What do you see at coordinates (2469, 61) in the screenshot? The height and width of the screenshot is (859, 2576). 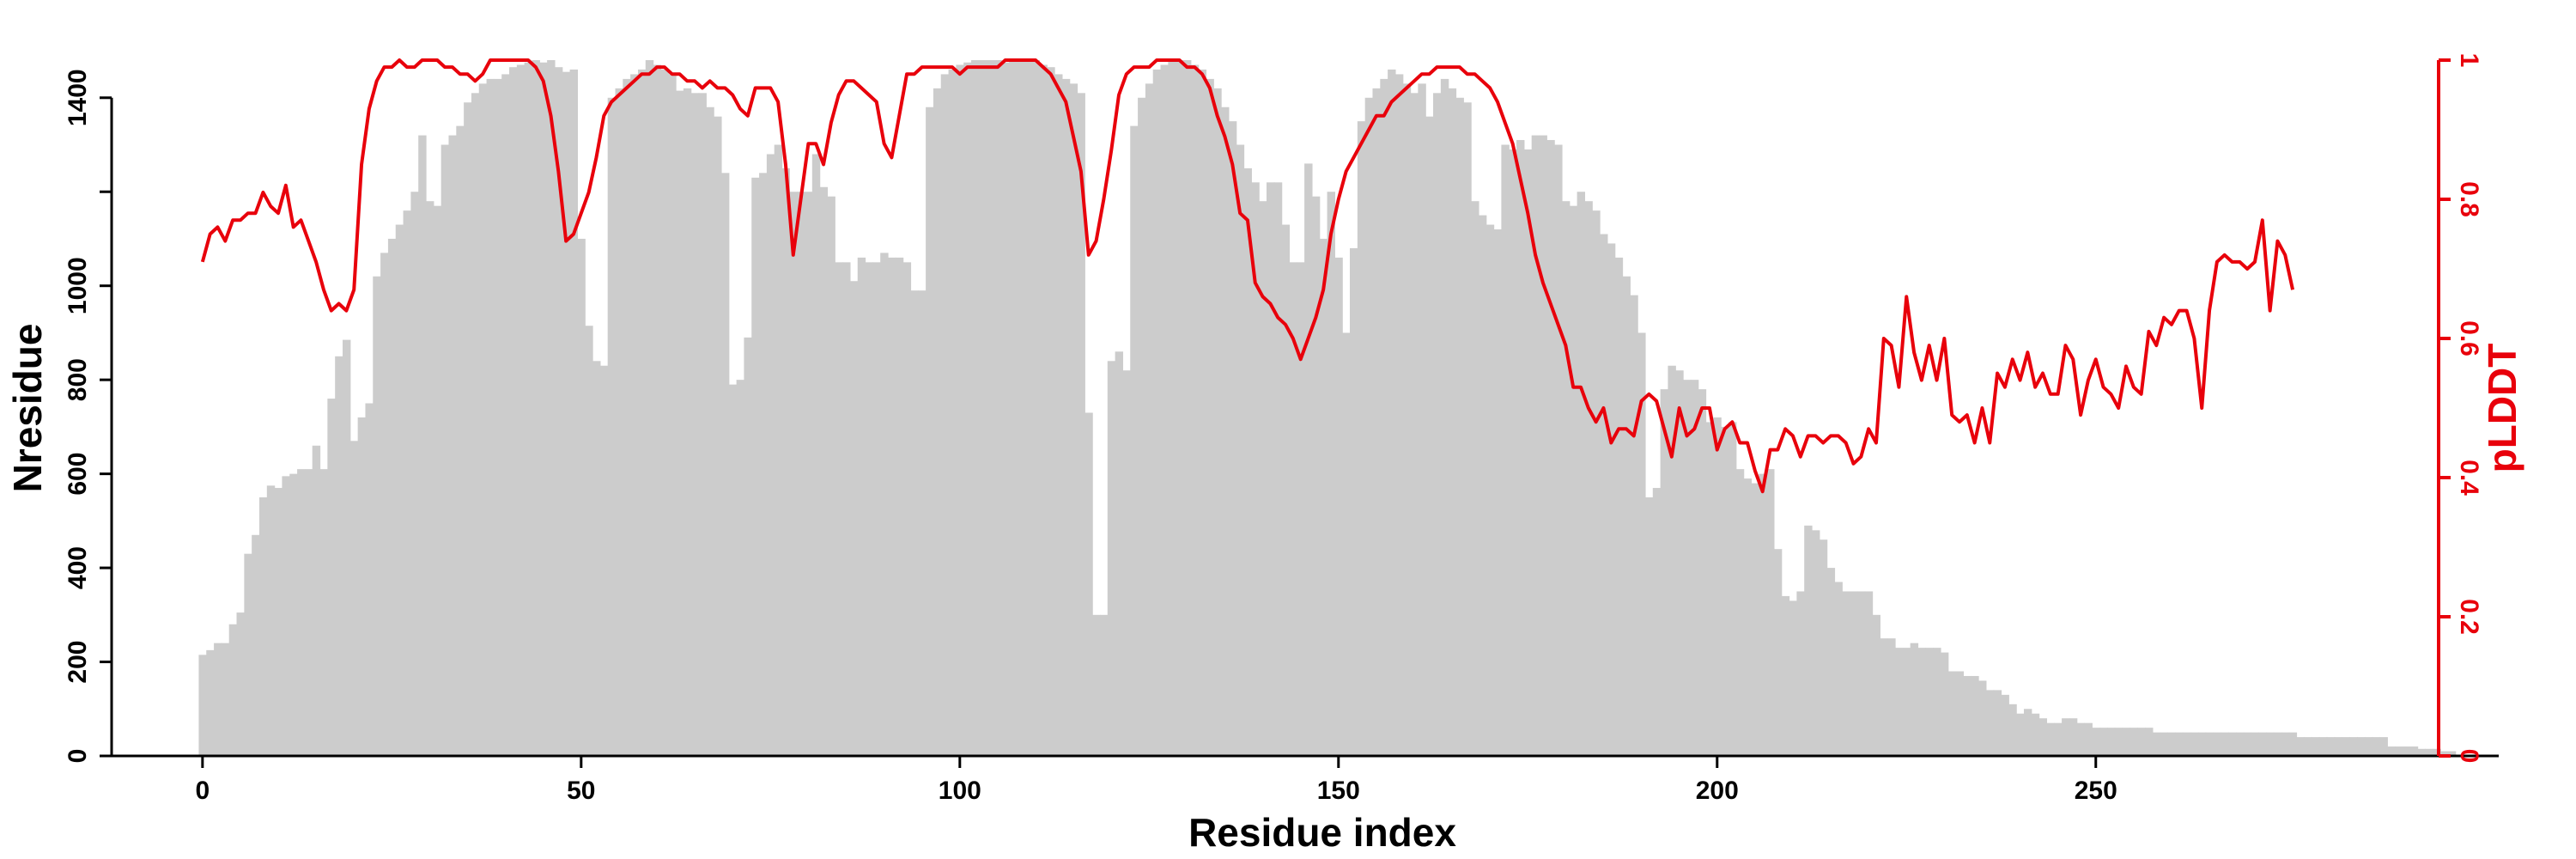 I see `right-tick-label: 1` at bounding box center [2469, 61].